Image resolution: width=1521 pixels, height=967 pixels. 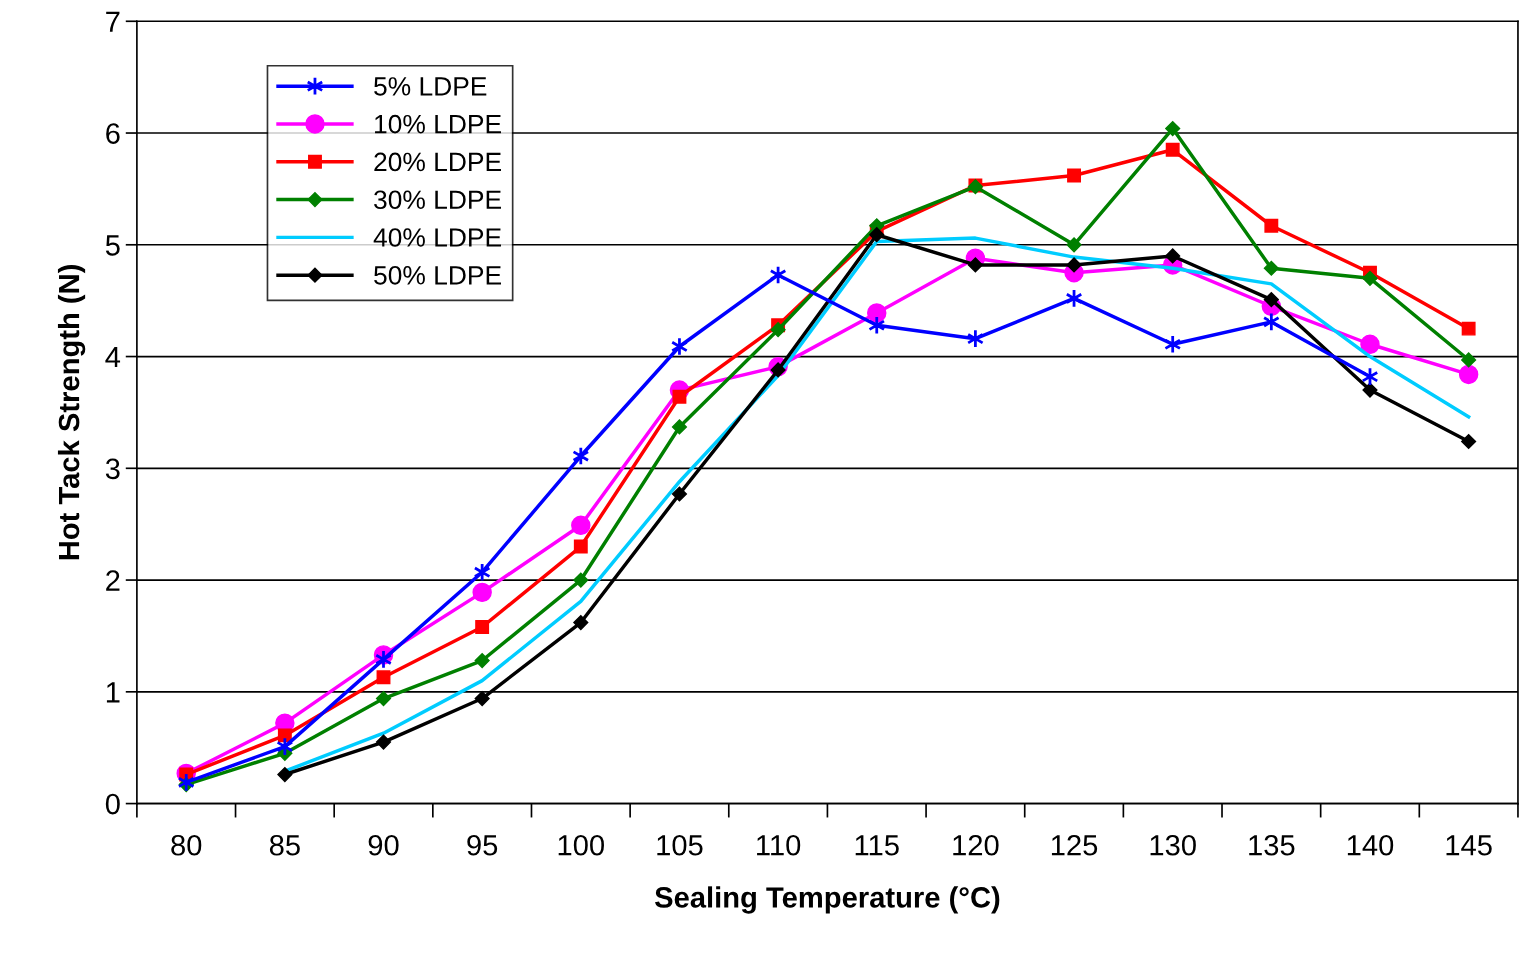 I want to click on y-tick-label: 4, so click(x=113, y=357).